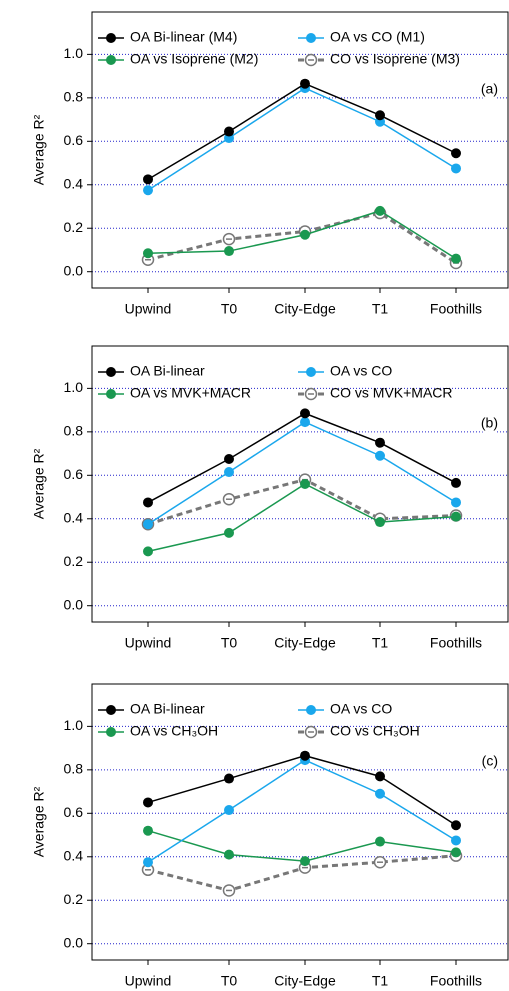  I want to click on legend-label: OA vs Isoprene (M2), so click(194, 59).